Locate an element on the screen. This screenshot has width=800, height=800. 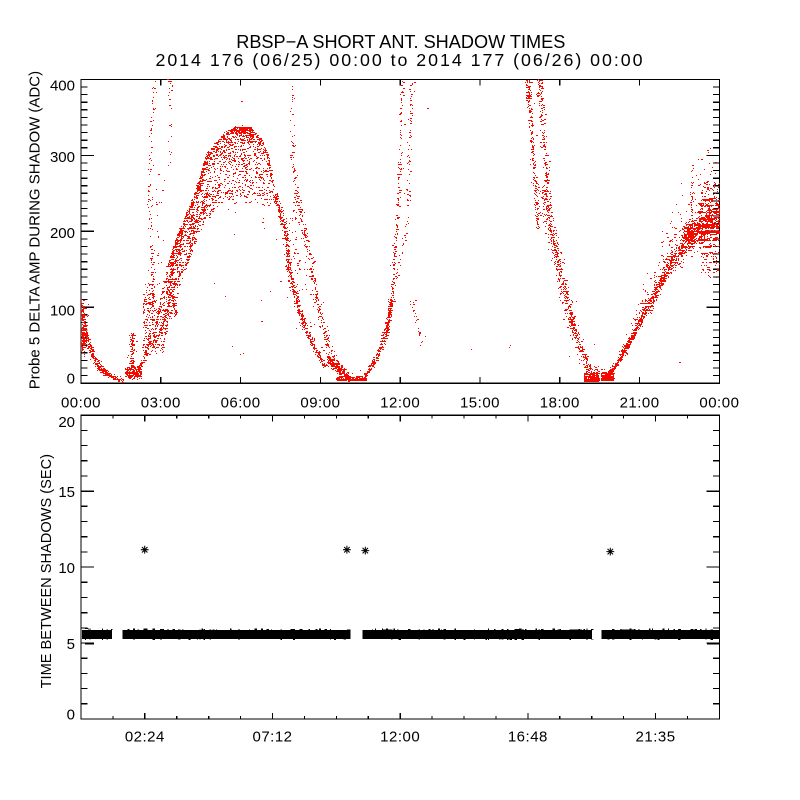
svg-text: 400 is located at coordinates (62, 86).